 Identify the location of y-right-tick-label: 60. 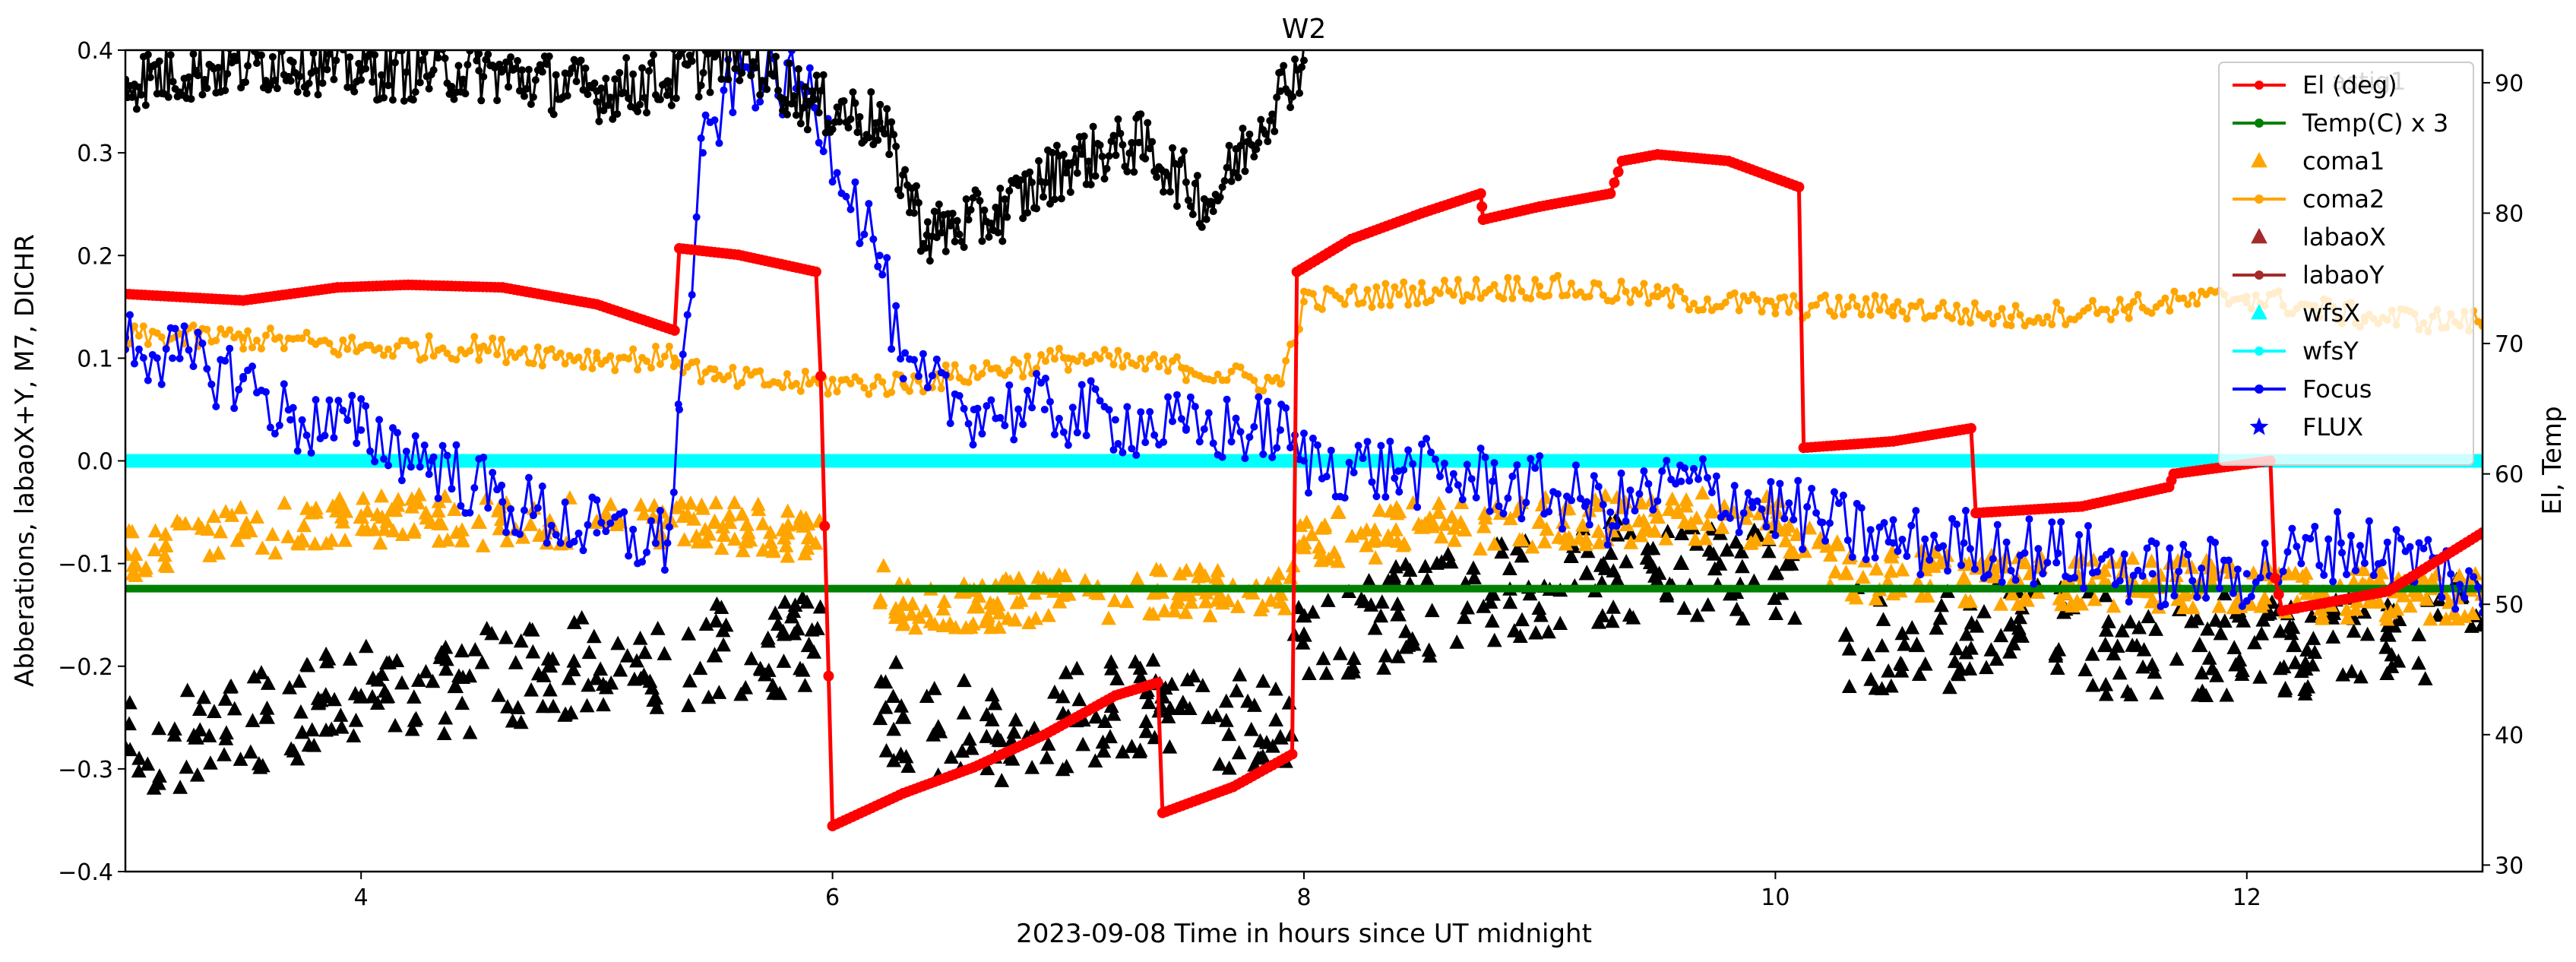
(2509, 476).